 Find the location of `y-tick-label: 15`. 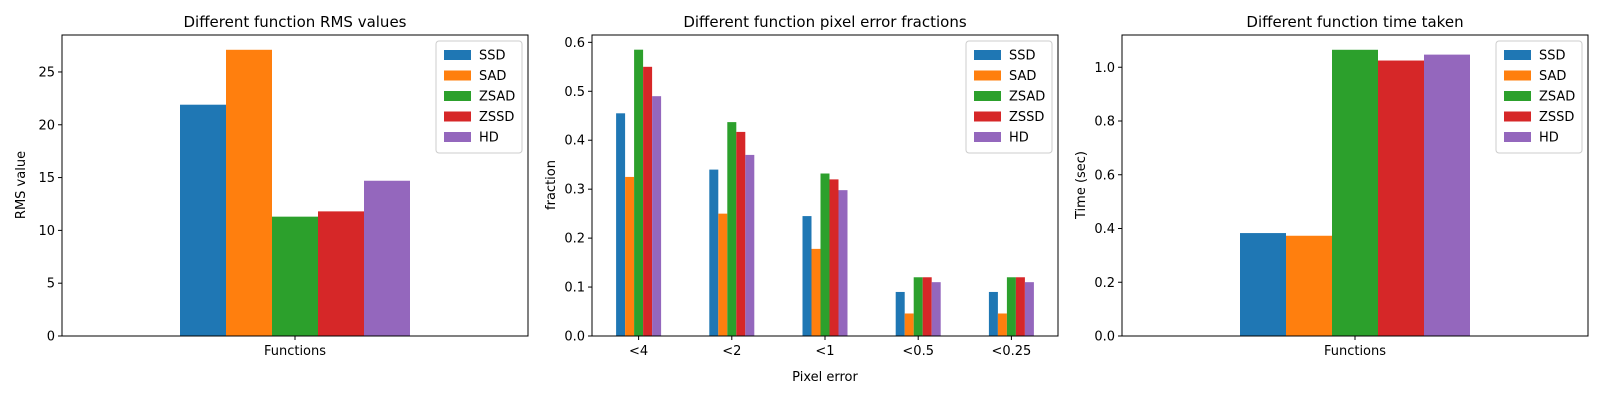

y-tick-label: 15 is located at coordinates (46, 178).